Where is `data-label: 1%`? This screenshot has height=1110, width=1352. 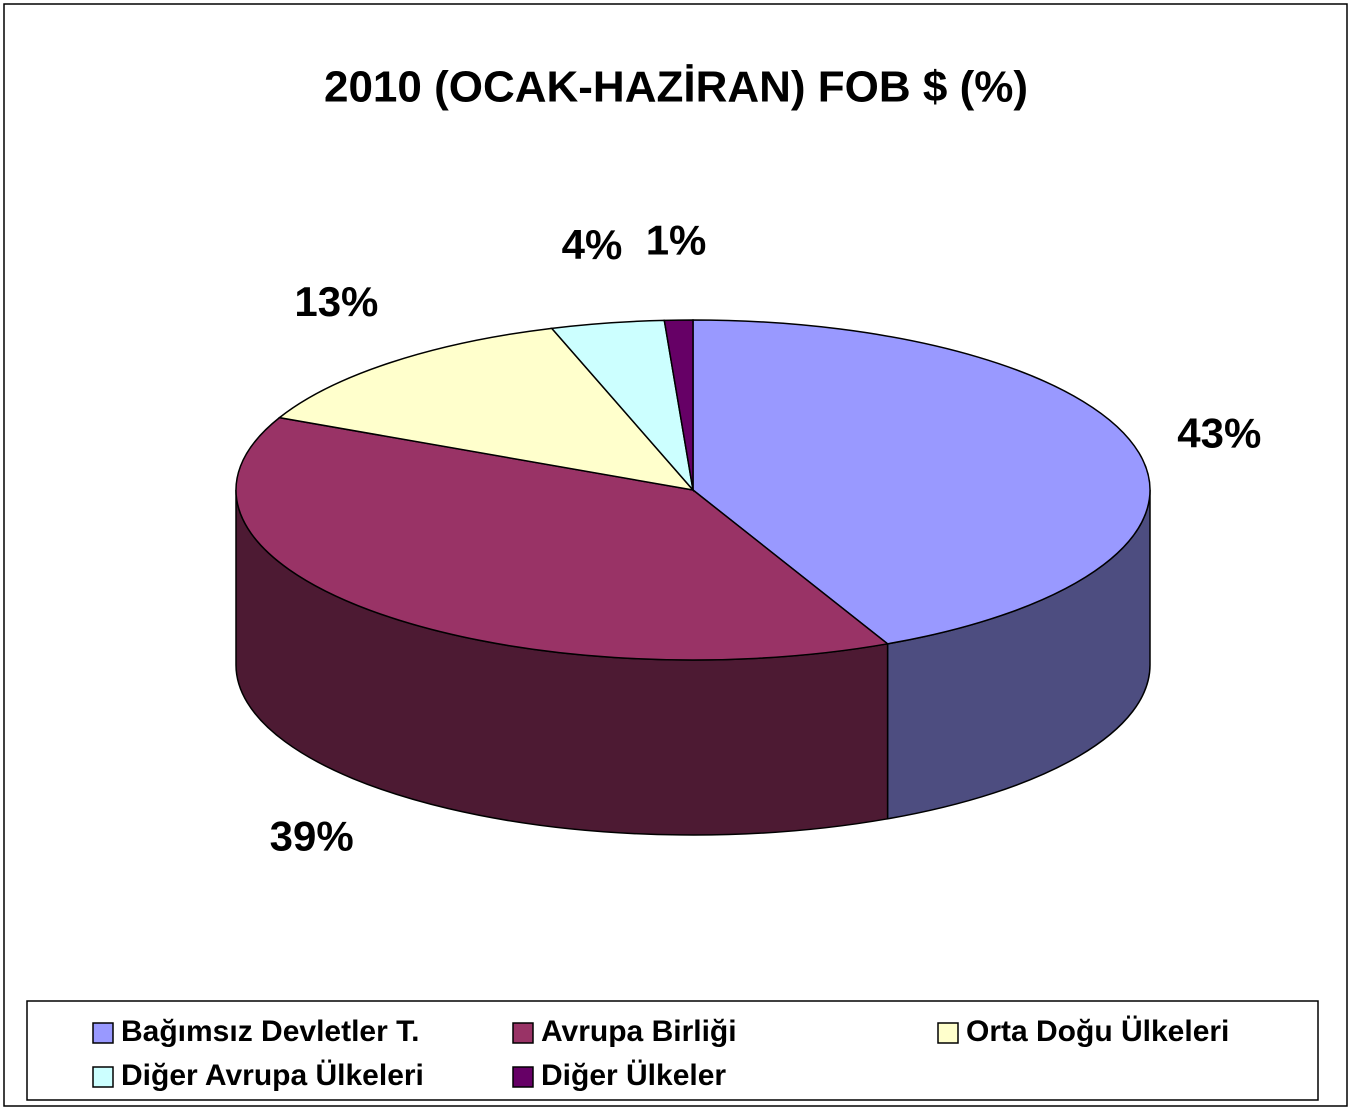
data-label: 1% is located at coordinates (676, 240).